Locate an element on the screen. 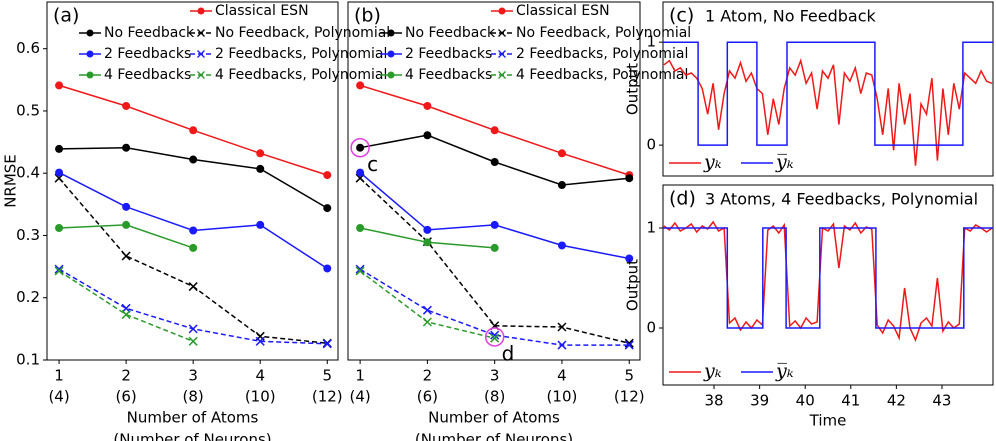 This screenshot has height=441, width=996. panel-title: 3 Atoms, 4 Feedbacks, Polynomial is located at coordinates (841, 199).